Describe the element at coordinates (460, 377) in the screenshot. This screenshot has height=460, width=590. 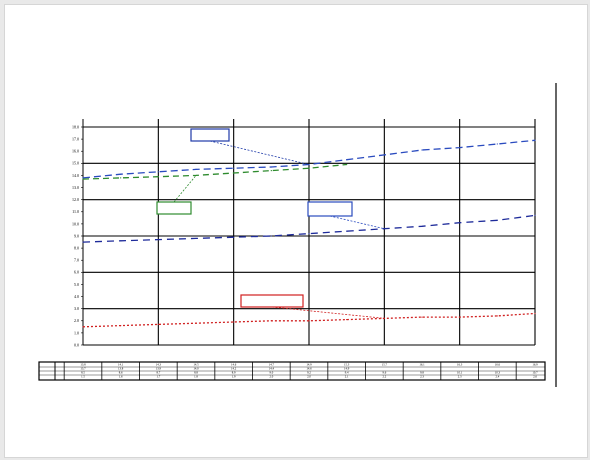
I see `table-cell: 2.3` at that location.